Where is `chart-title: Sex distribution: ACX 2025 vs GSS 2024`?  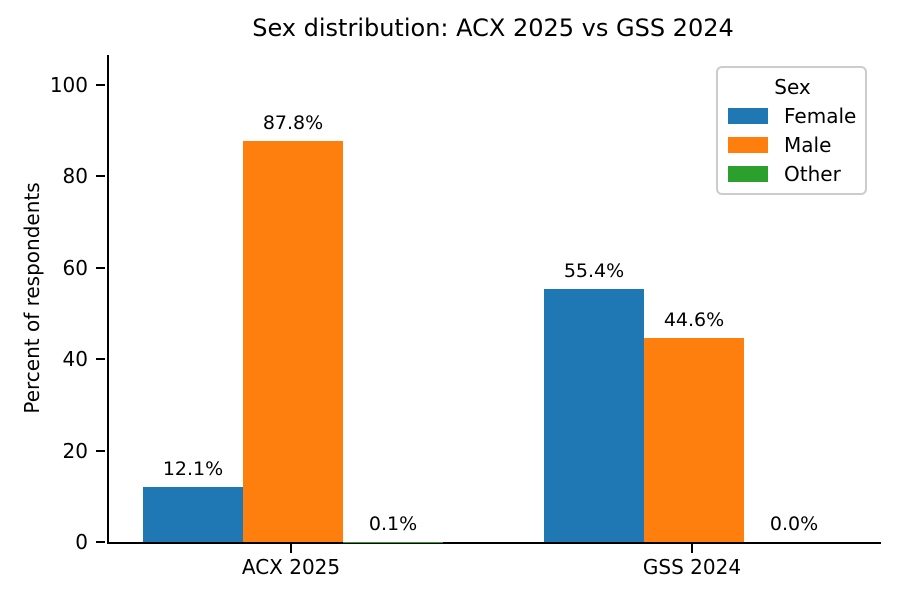 chart-title: Sex distribution: ACX 2025 vs GSS 2024 is located at coordinates (493, 28).